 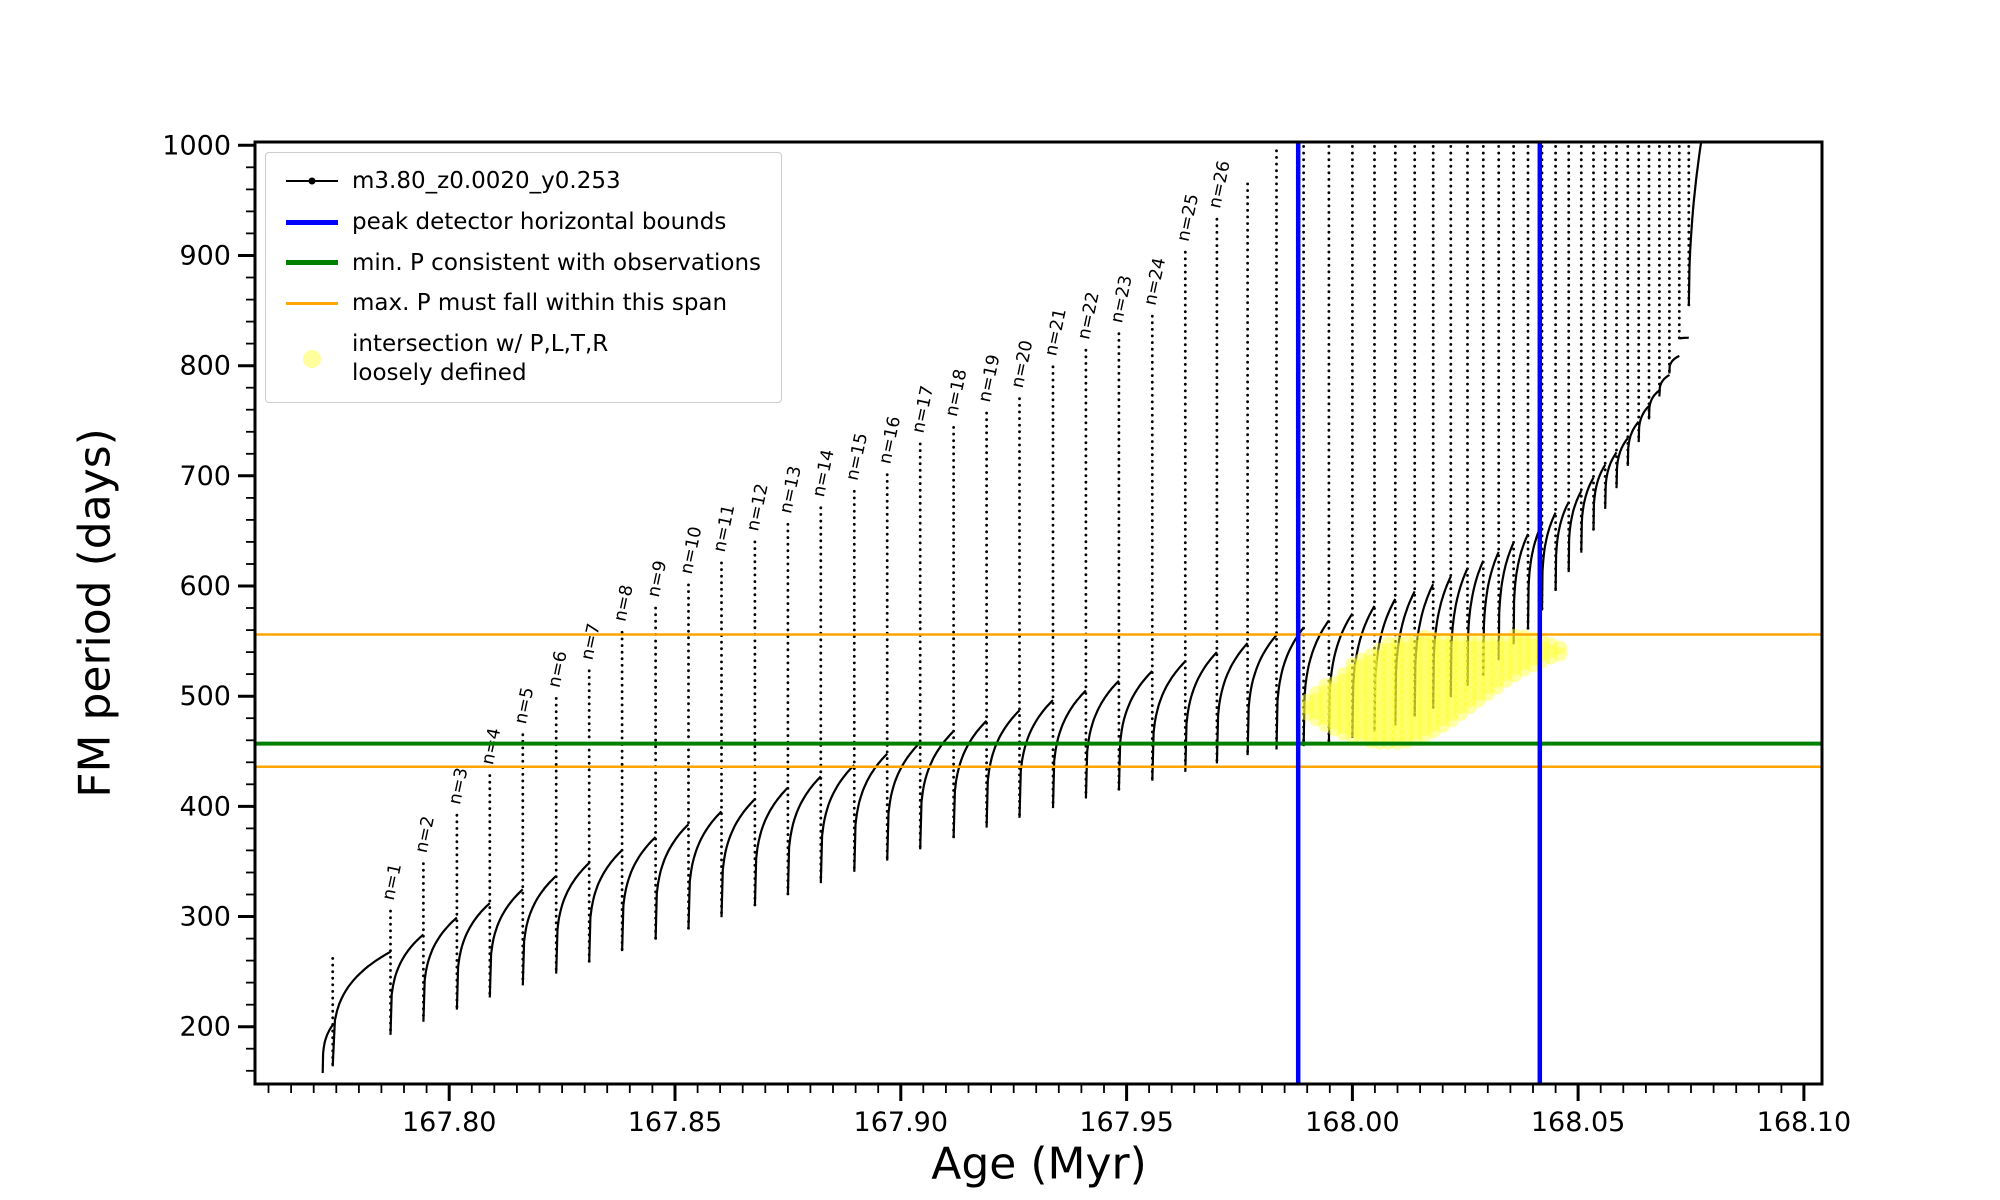 What do you see at coordinates (901, 1122) in the screenshot?
I see `x-tick-label: 167.90` at bounding box center [901, 1122].